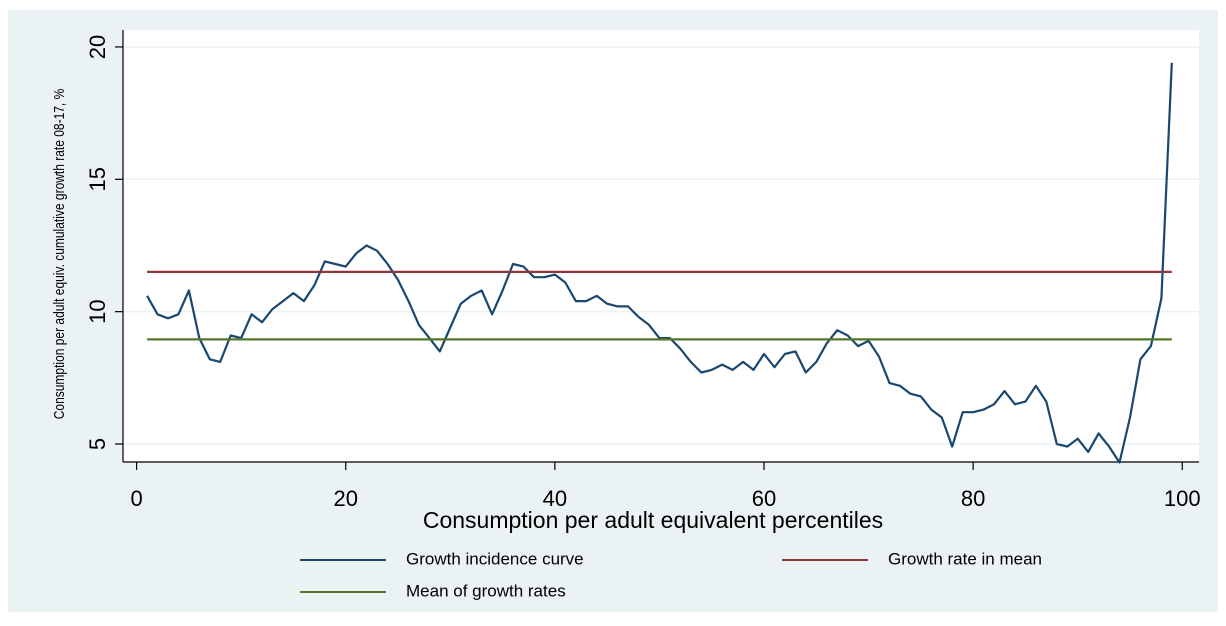 This screenshot has width=1226, height=626. Describe the element at coordinates (486, 590) in the screenshot. I see `legend-label: Mean of growth rates` at that location.